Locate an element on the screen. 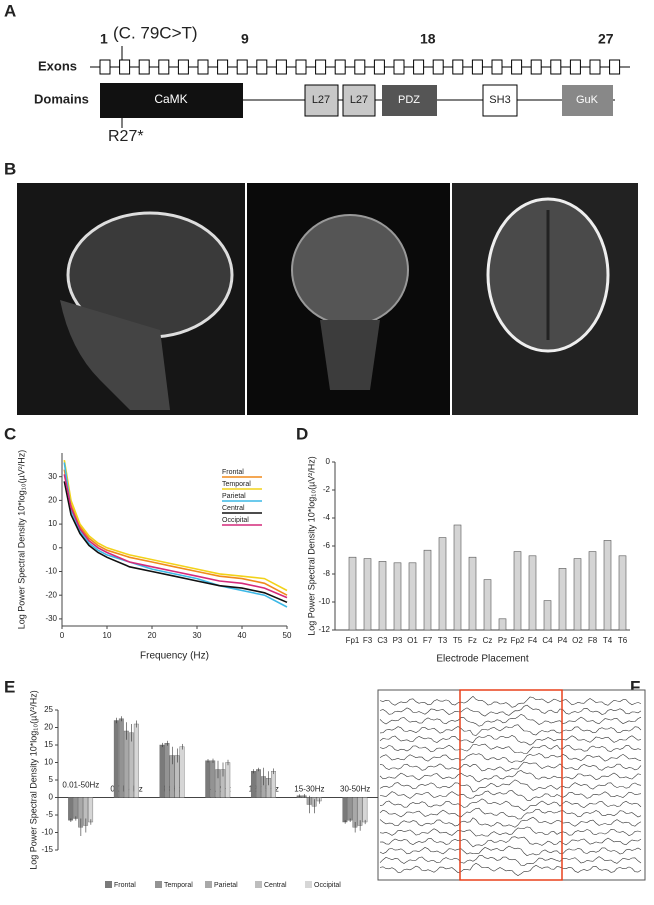 This screenshot has width=654, height=905. x-tick-label: F8 is located at coordinates (593, 640).